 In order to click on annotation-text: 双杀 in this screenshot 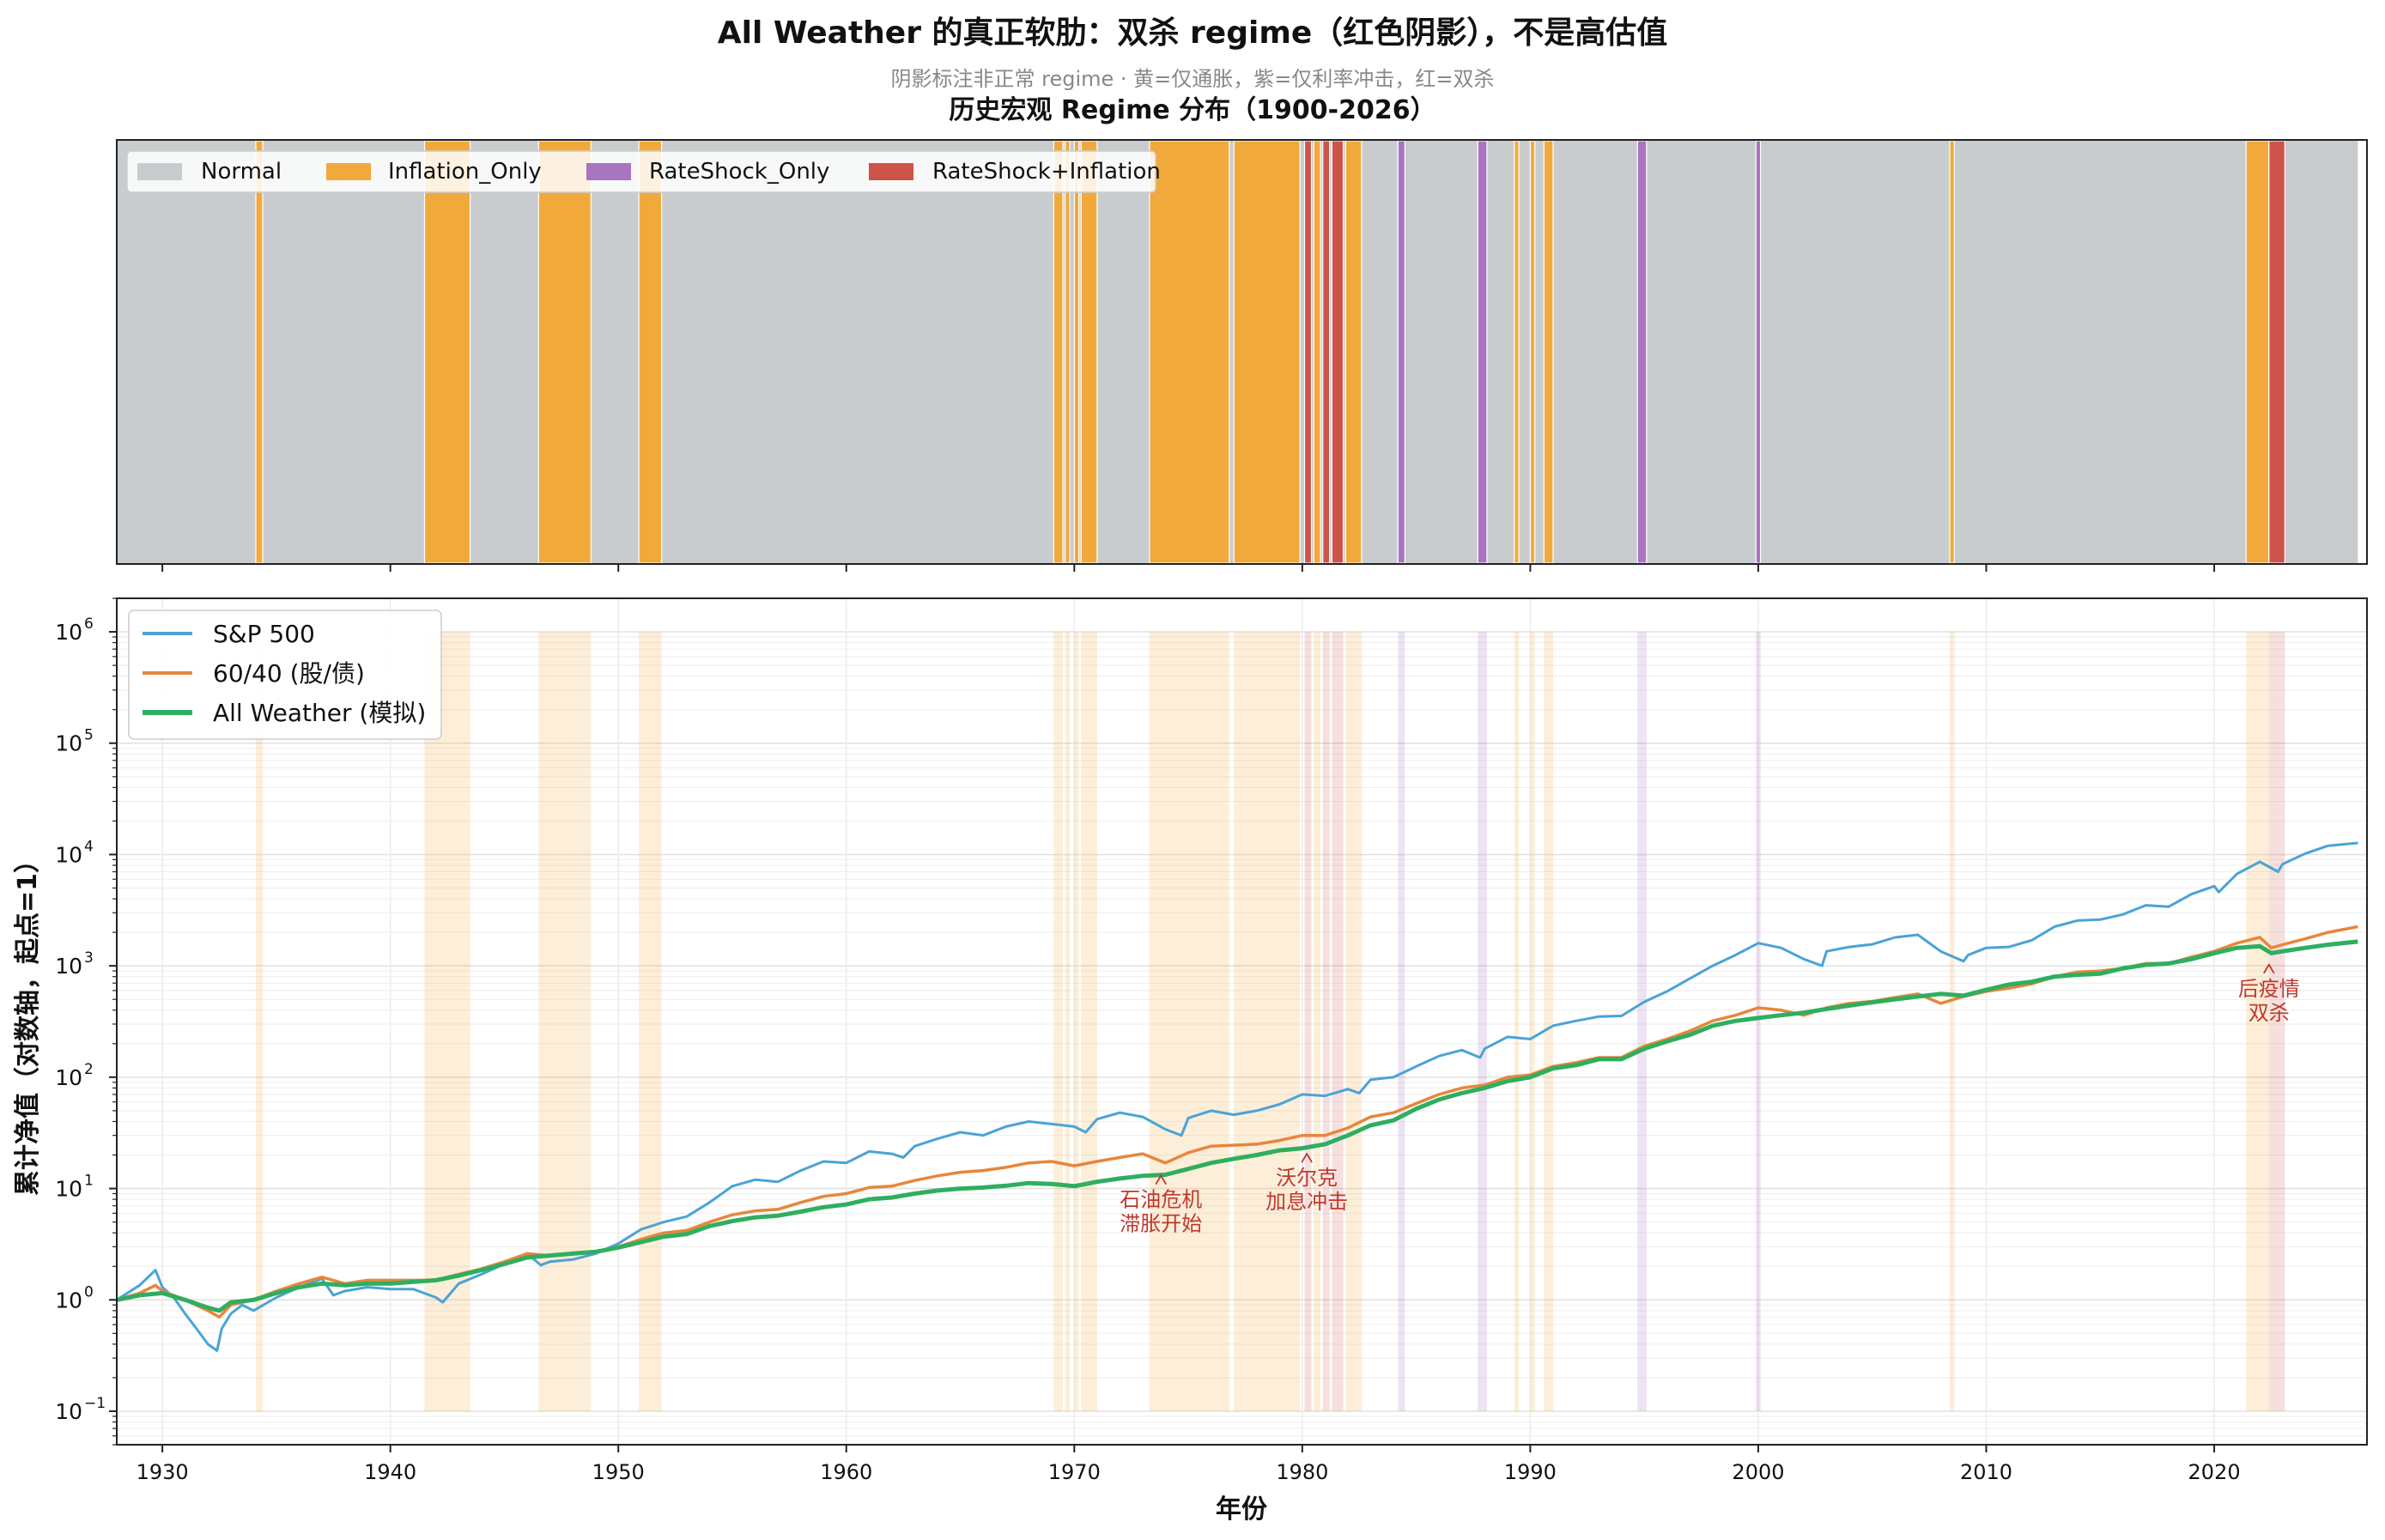, I will do `click(2269, 1013)`.